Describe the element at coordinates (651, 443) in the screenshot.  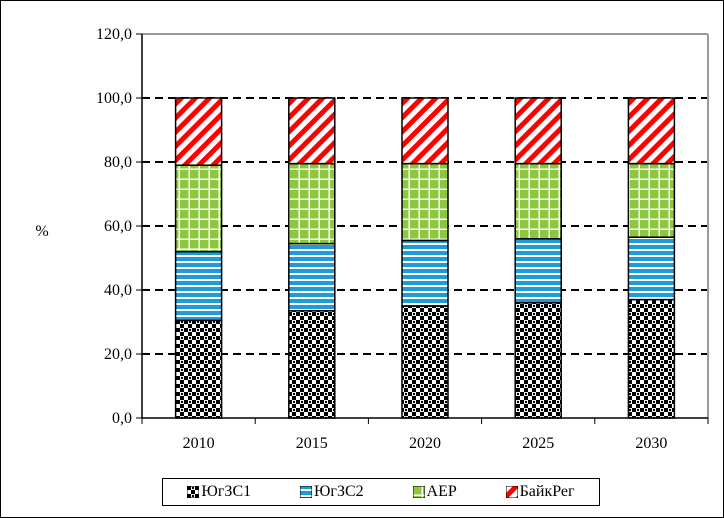
I see `x-tick-label: 2030` at that location.